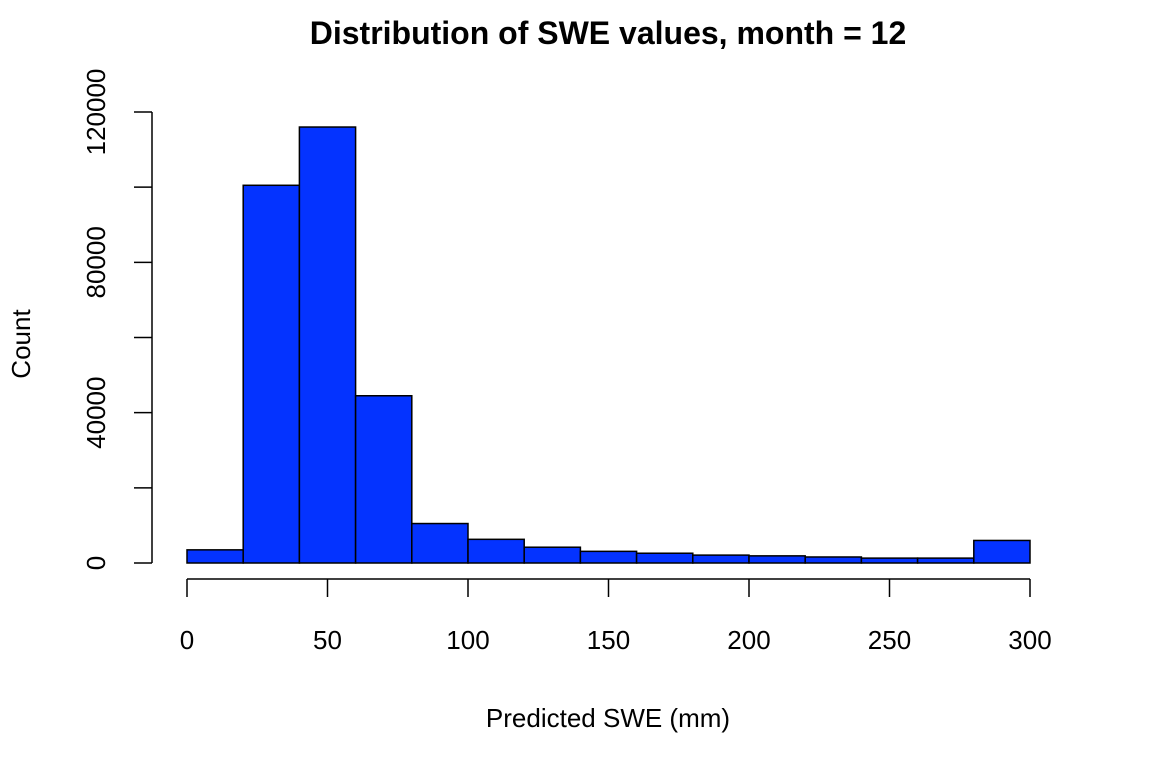 The image size is (1156, 761). Describe the element at coordinates (117, 319) in the screenshot. I see `y-axis: 0 40000 80000 120000` at that location.